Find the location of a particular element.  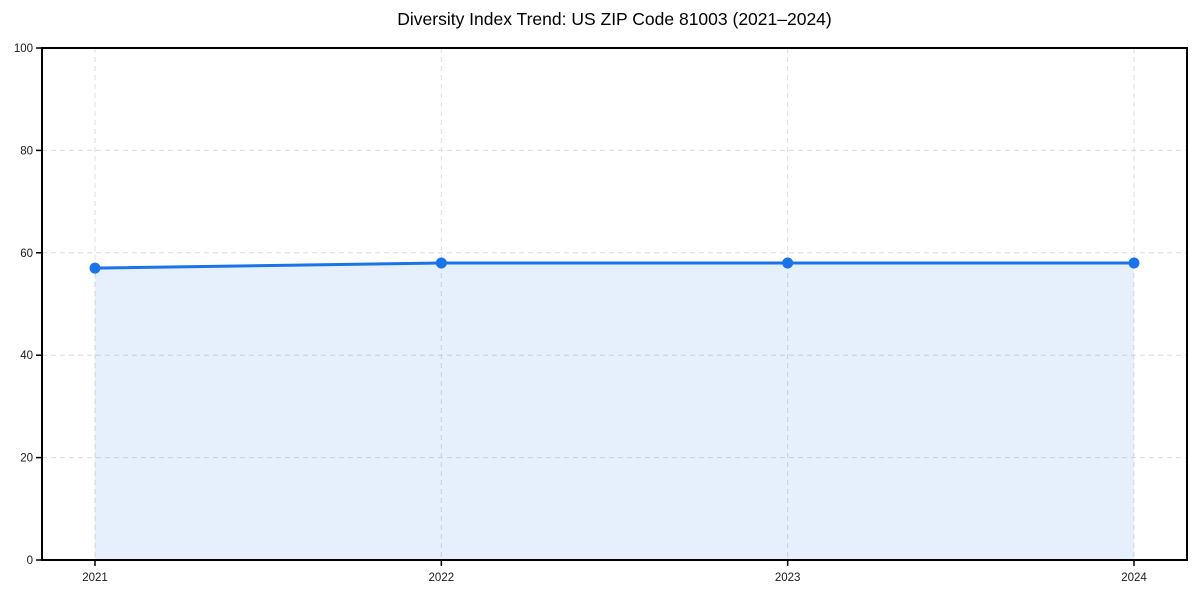

y-tick-label-60: 60 is located at coordinates (26, 254).